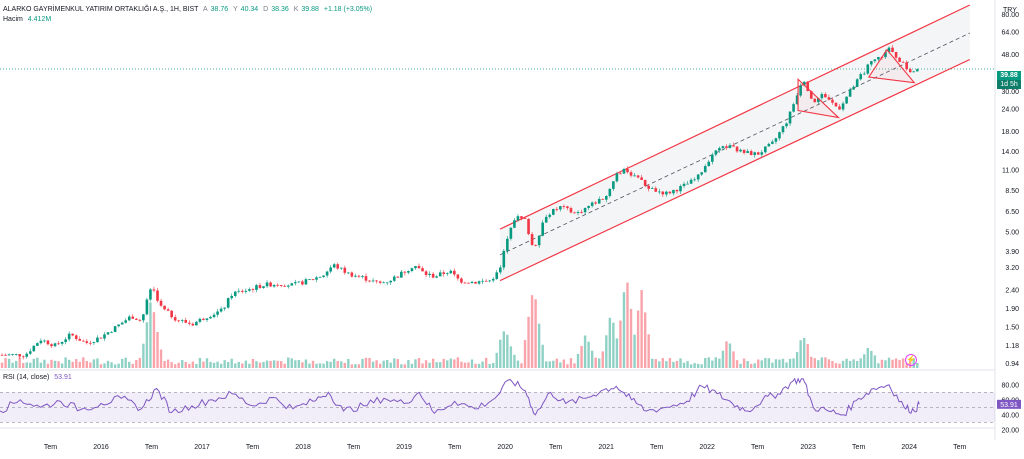  I want to click on alert-bolt-icon: ⚡, so click(911, 360).